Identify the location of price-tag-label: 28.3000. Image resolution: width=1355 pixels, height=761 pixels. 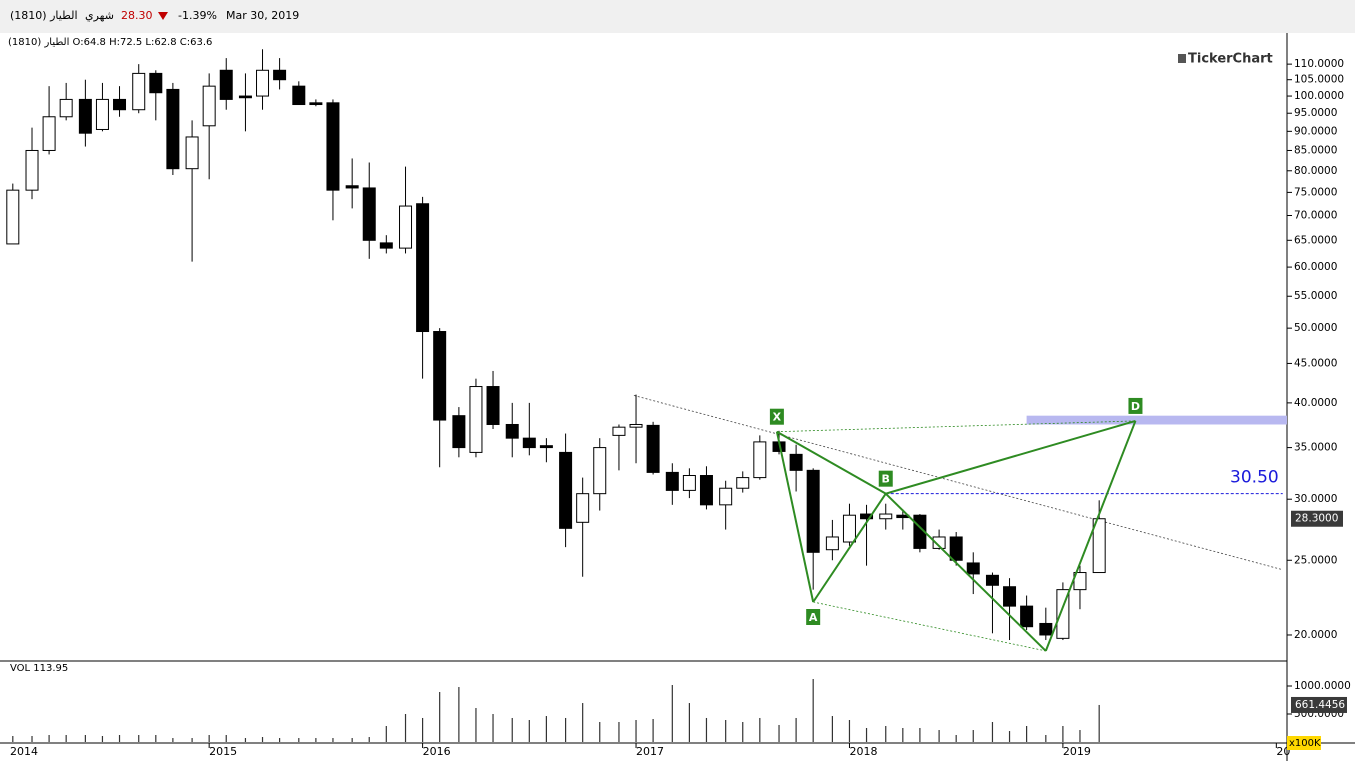
(1316, 519).